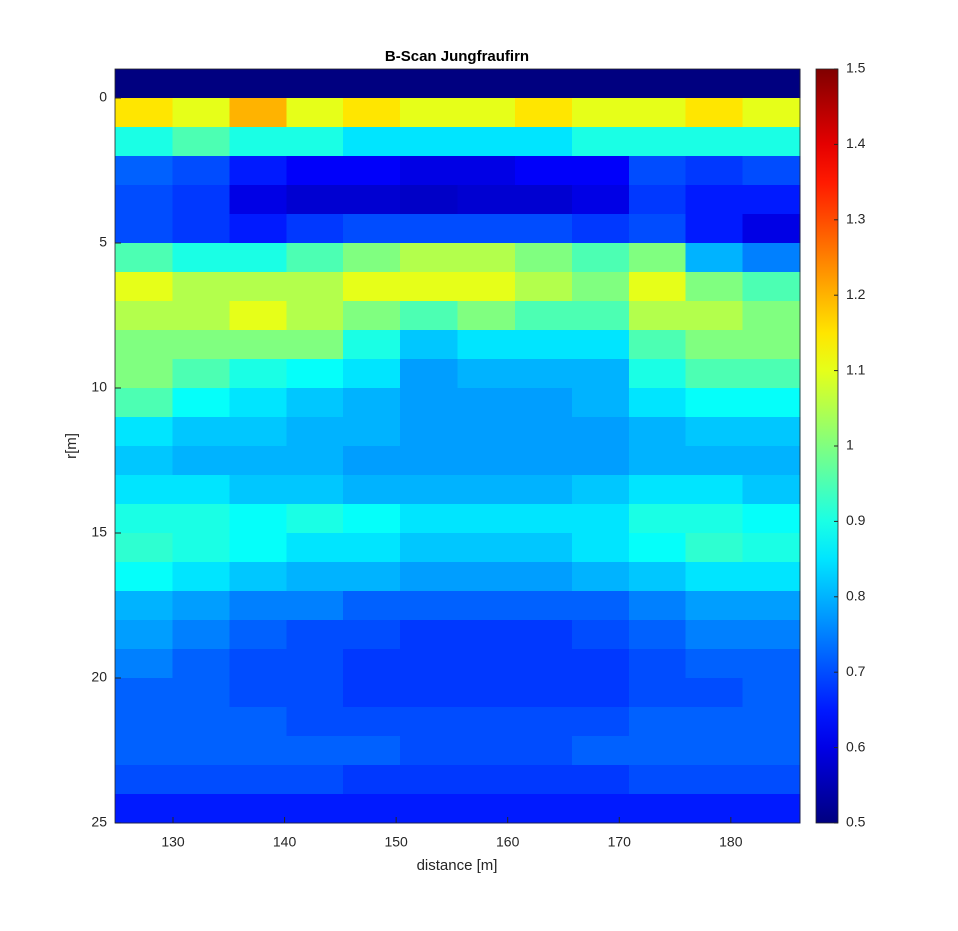 The image size is (958, 931). Describe the element at coordinates (856, 219) in the screenshot. I see `colorbar-tick-label: 1.3` at that location.